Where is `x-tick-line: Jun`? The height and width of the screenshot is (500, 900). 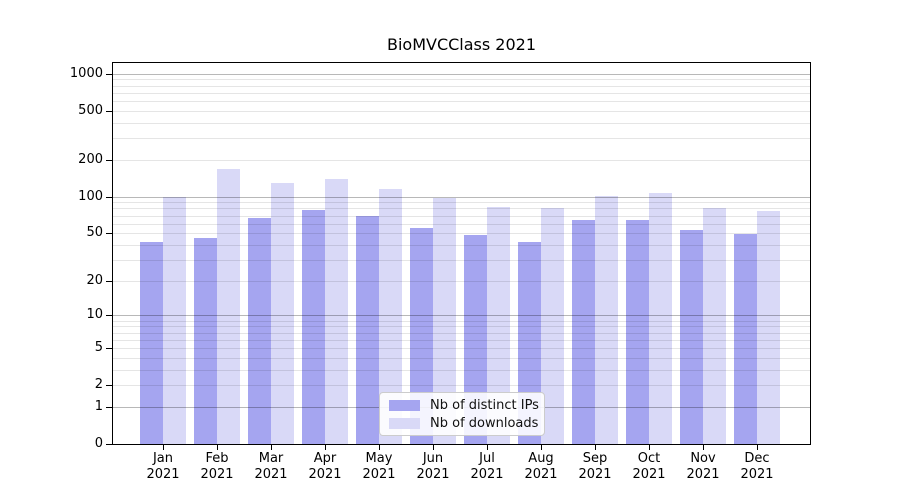 x-tick-line: Jun is located at coordinates (433, 458).